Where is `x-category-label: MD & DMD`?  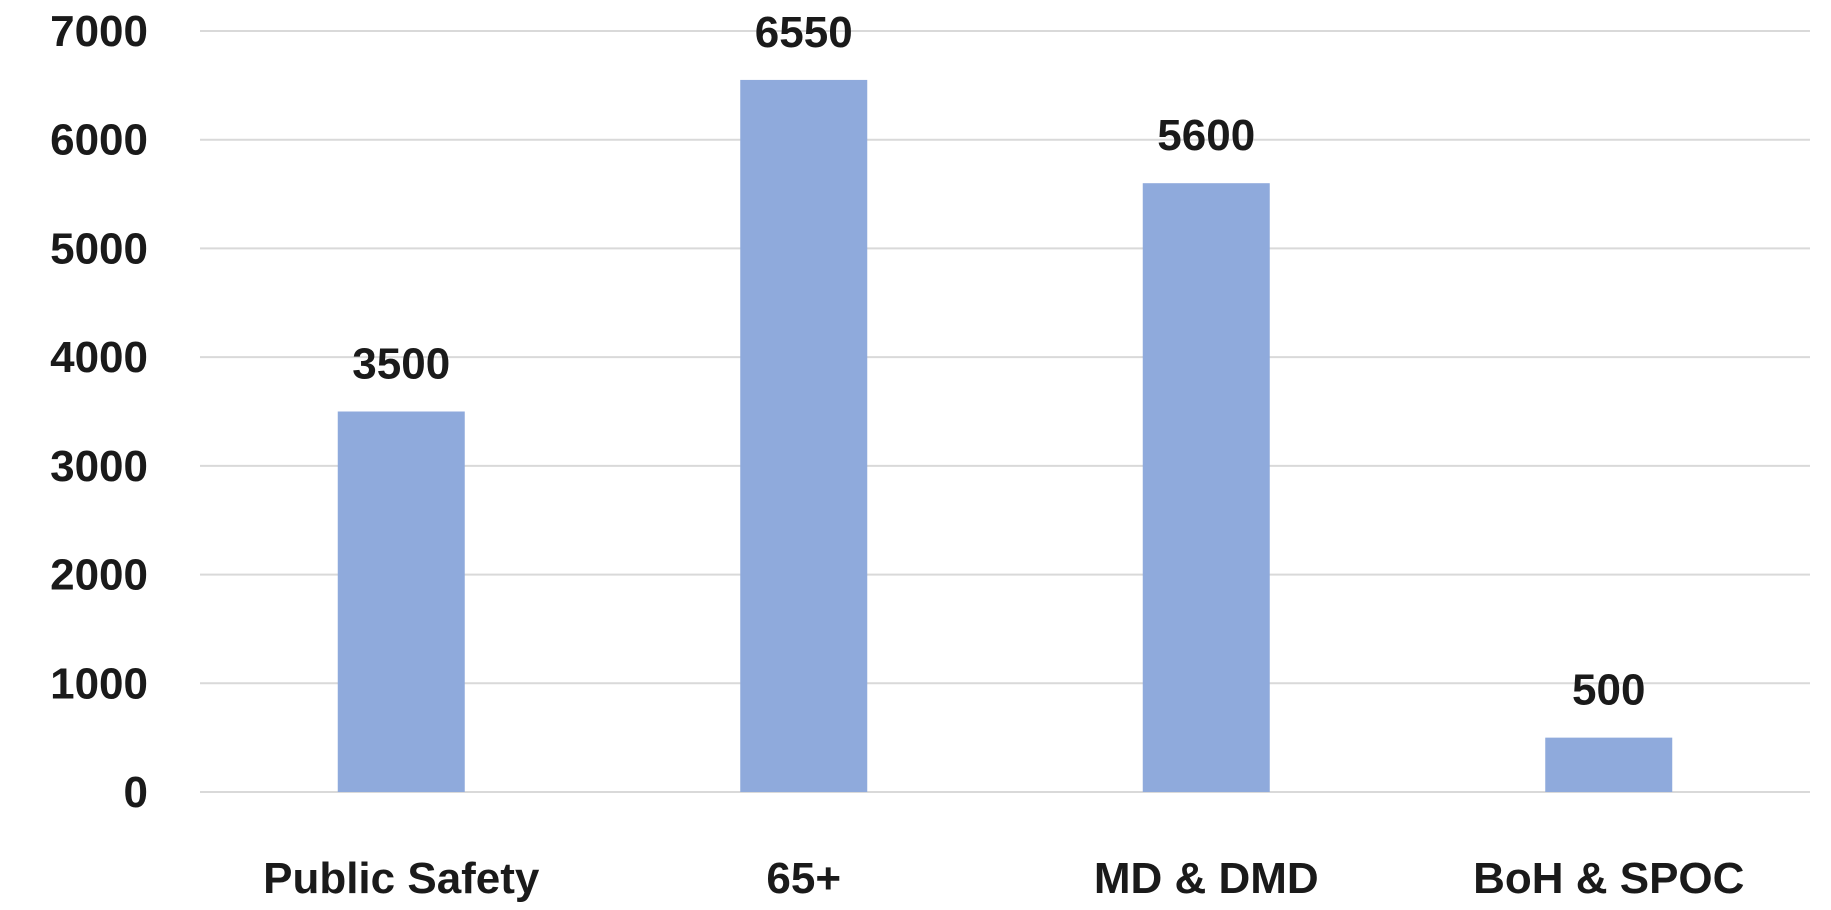
x-category-label: MD & DMD is located at coordinates (1206, 878).